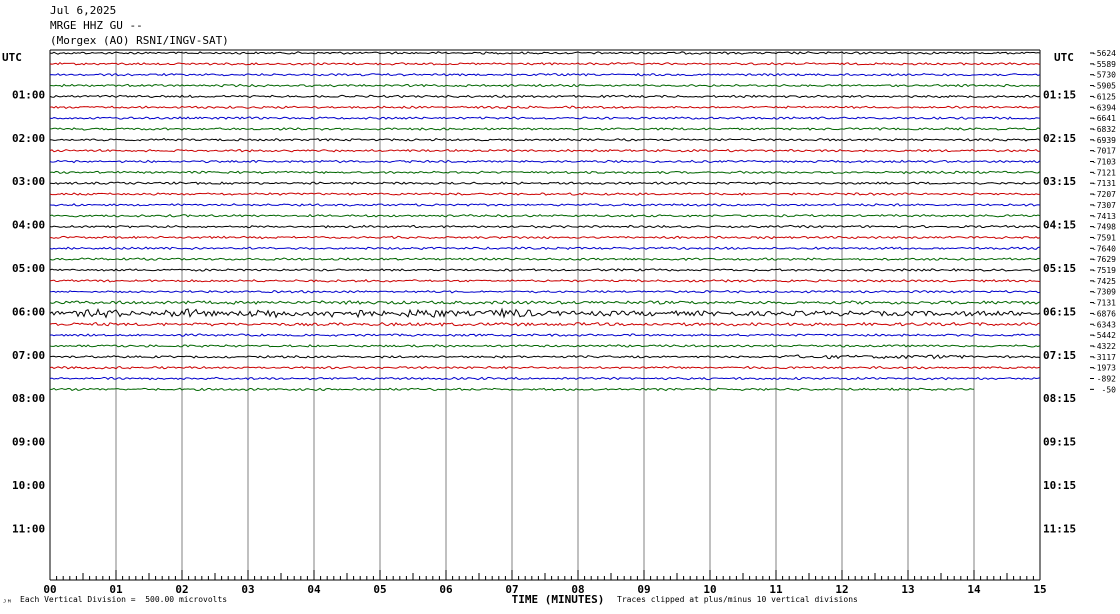  Describe the element at coordinates (28, 485) in the screenshot. I see `left-hour-label: 10:00` at that location.